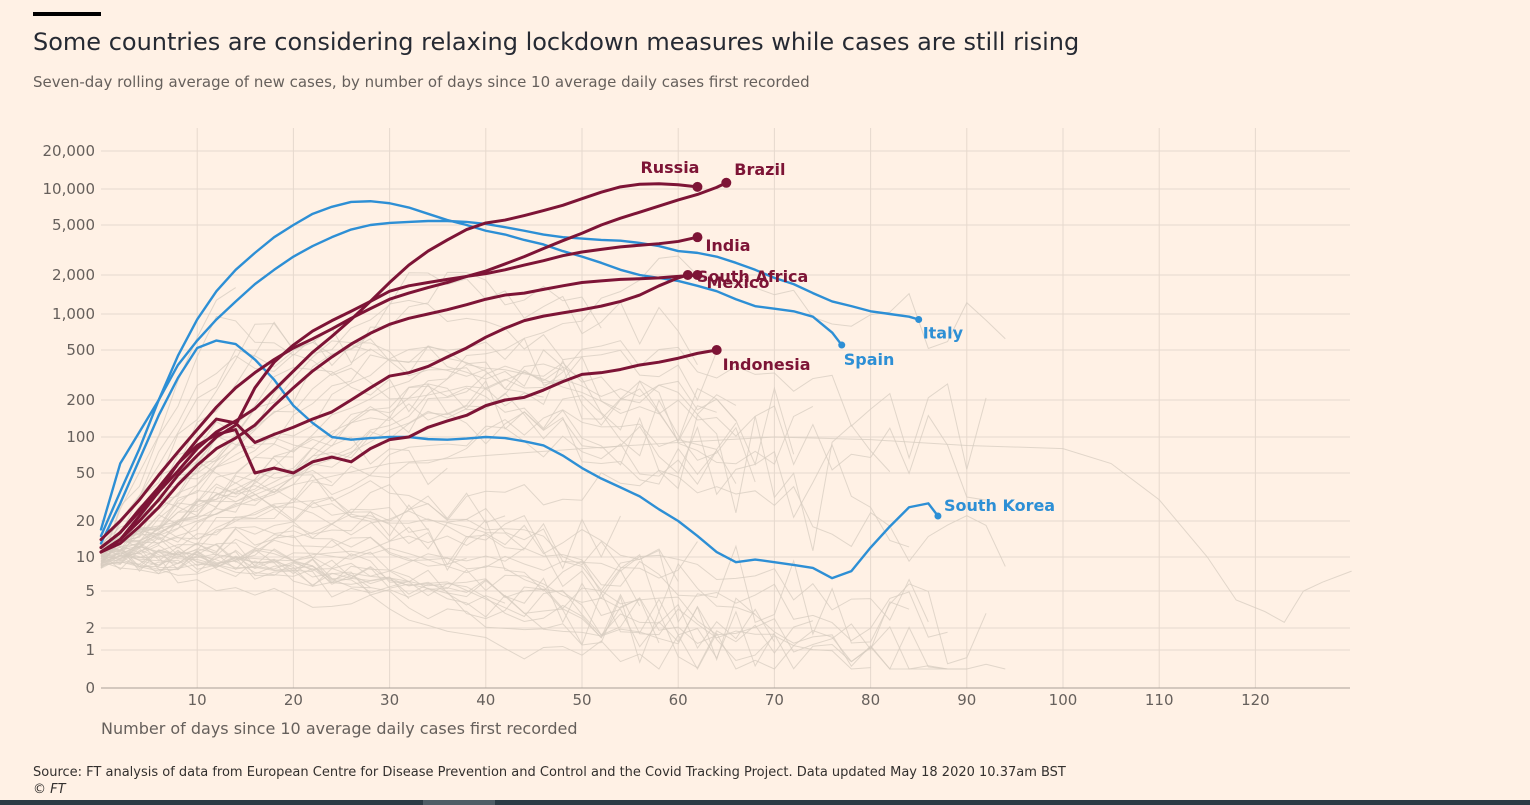  What do you see at coordinates (90, 650) in the screenshot?
I see `y-tick-label: 1` at bounding box center [90, 650].